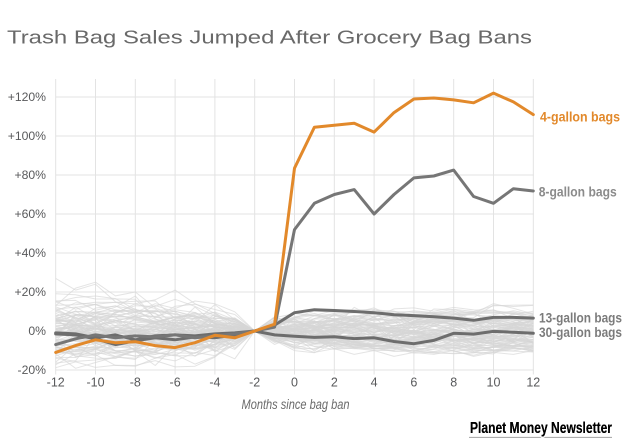 The image size is (642, 441). I want to click on svg-text: 4-gallon bags, so click(580, 116).